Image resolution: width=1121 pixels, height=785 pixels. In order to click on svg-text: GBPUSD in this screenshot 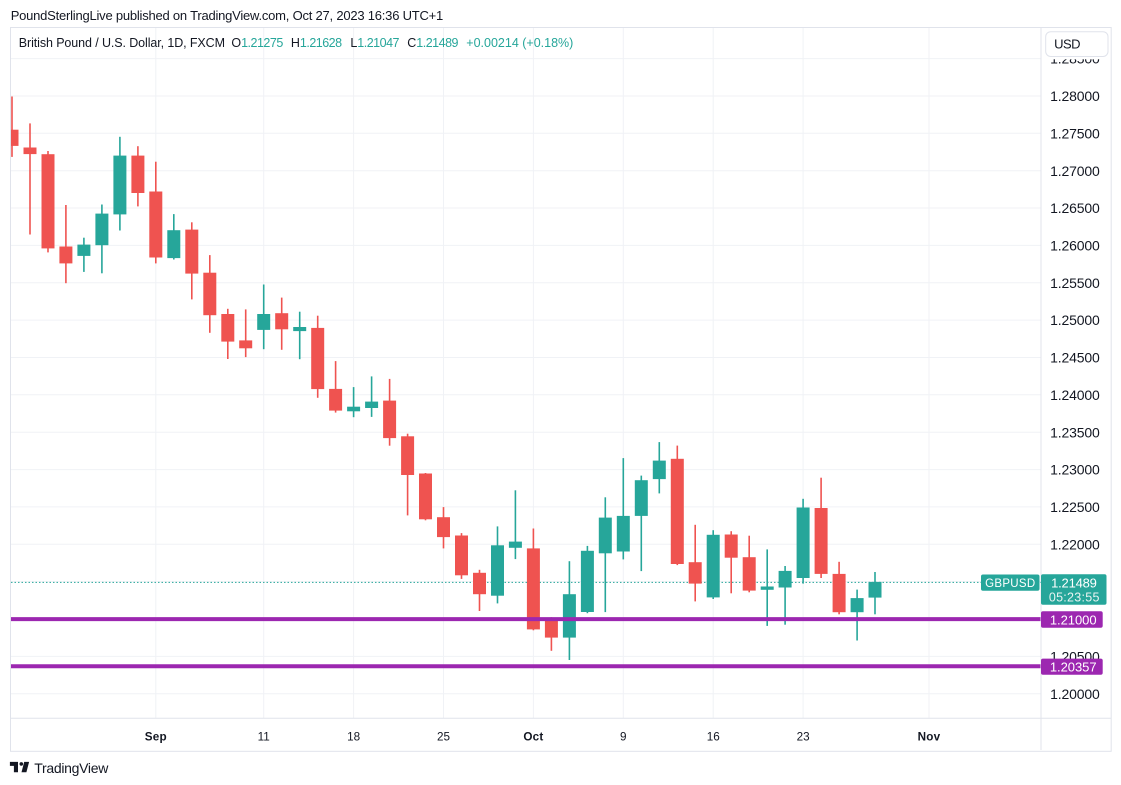, I will do `click(1010, 584)`.